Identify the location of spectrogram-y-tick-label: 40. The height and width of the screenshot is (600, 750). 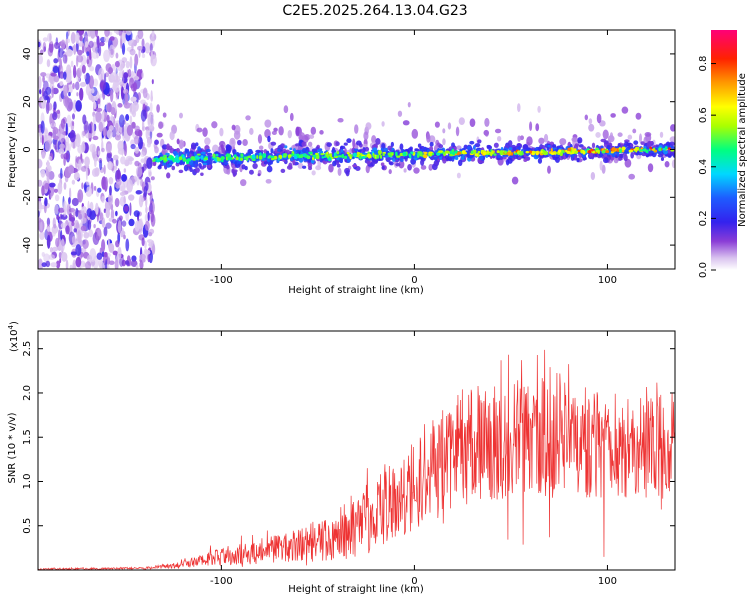
(27, 54).